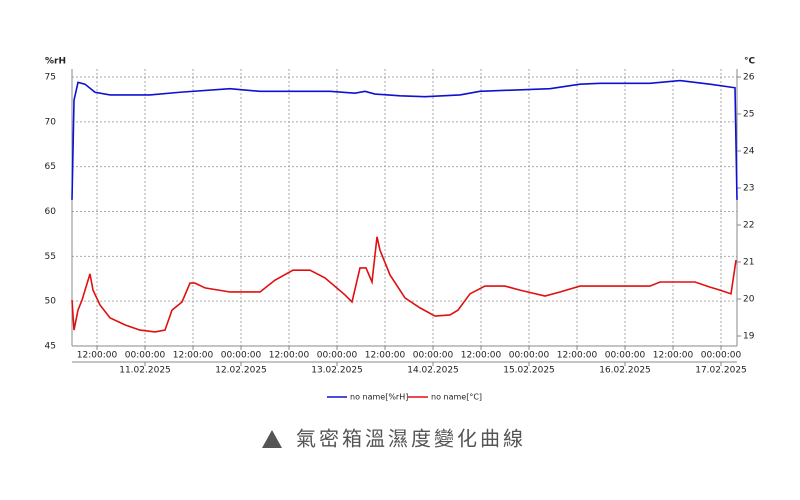 The height and width of the screenshot is (500, 800). What do you see at coordinates (748, 115) in the screenshot?
I see `y2-tick-label: 25` at bounding box center [748, 115].